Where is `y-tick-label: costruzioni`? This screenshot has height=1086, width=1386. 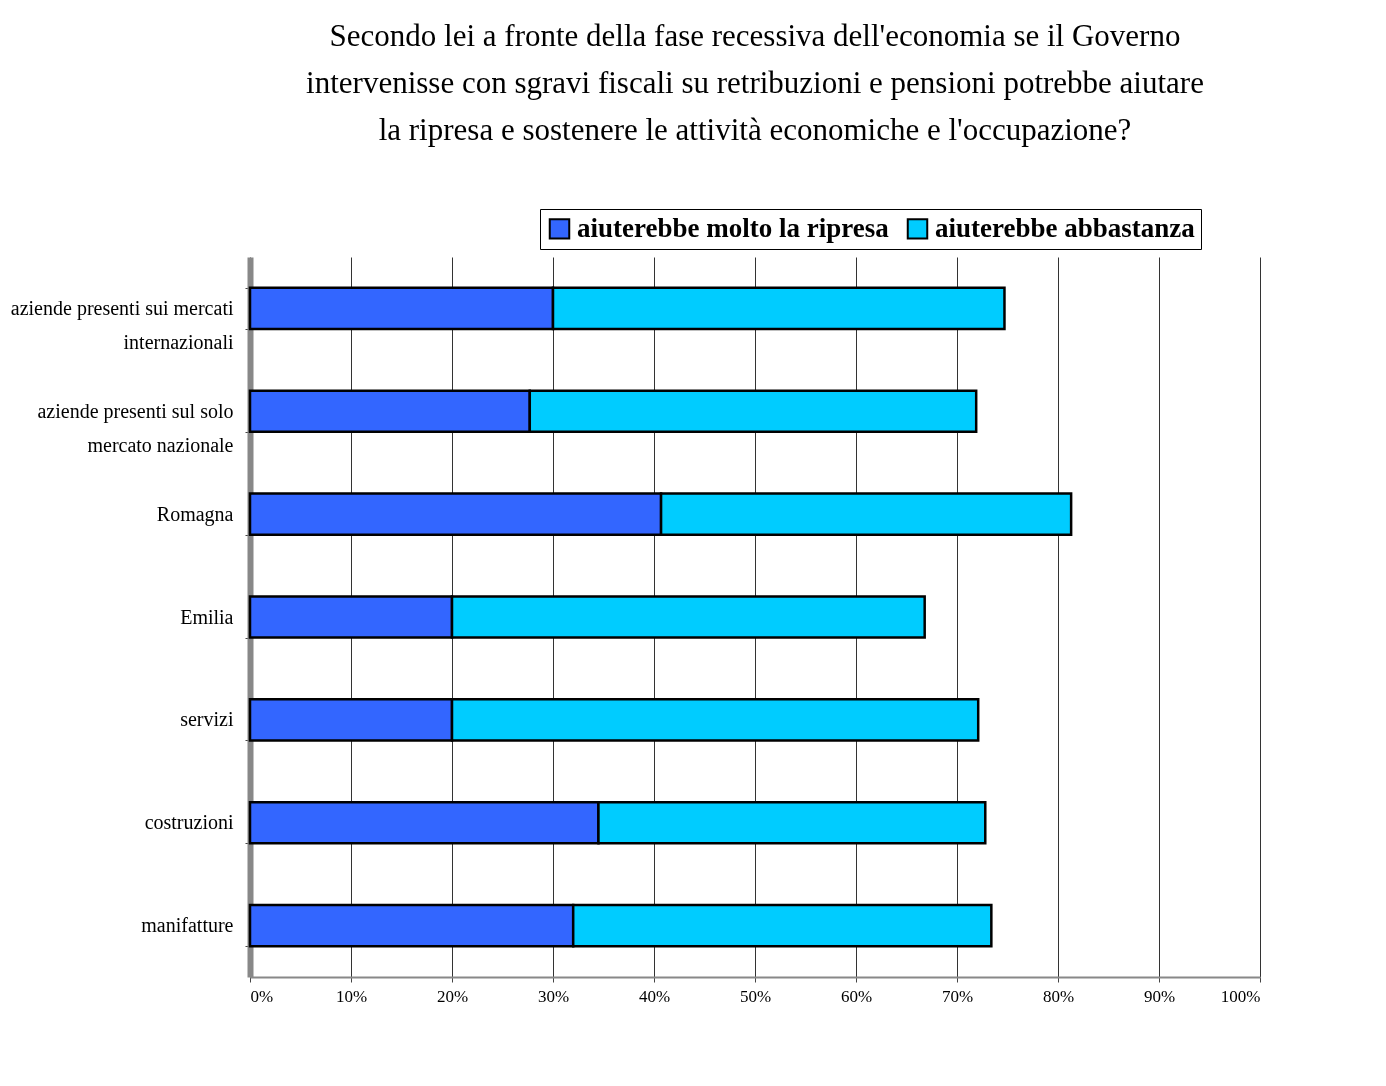
y-tick-label: costruzioni is located at coordinates (189, 822).